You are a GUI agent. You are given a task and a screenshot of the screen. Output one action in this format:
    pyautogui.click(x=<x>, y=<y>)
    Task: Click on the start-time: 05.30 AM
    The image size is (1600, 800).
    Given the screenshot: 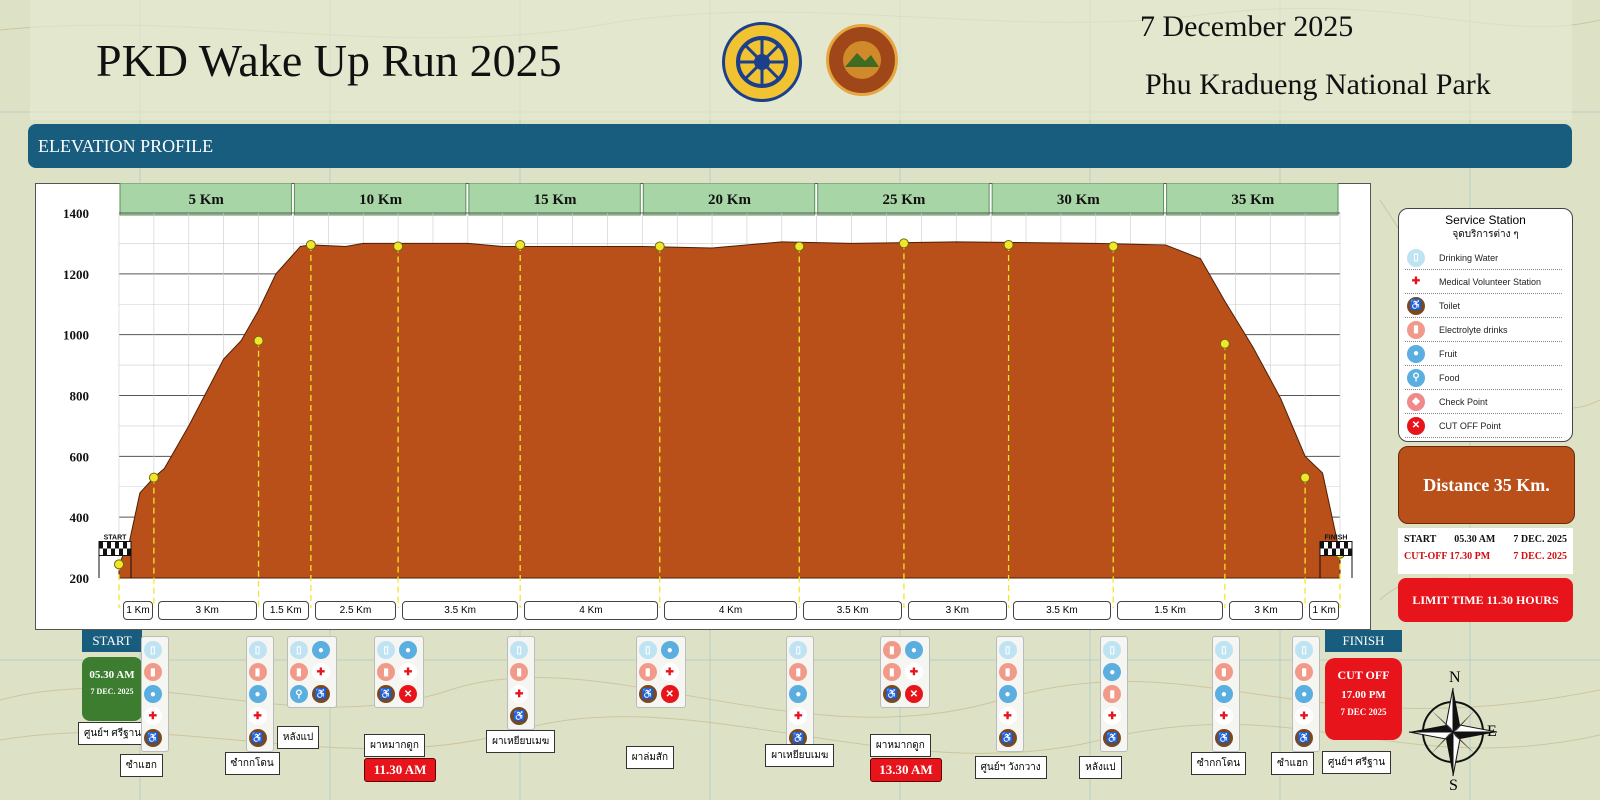 What is the action you would take?
    pyautogui.click(x=112, y=675)
    